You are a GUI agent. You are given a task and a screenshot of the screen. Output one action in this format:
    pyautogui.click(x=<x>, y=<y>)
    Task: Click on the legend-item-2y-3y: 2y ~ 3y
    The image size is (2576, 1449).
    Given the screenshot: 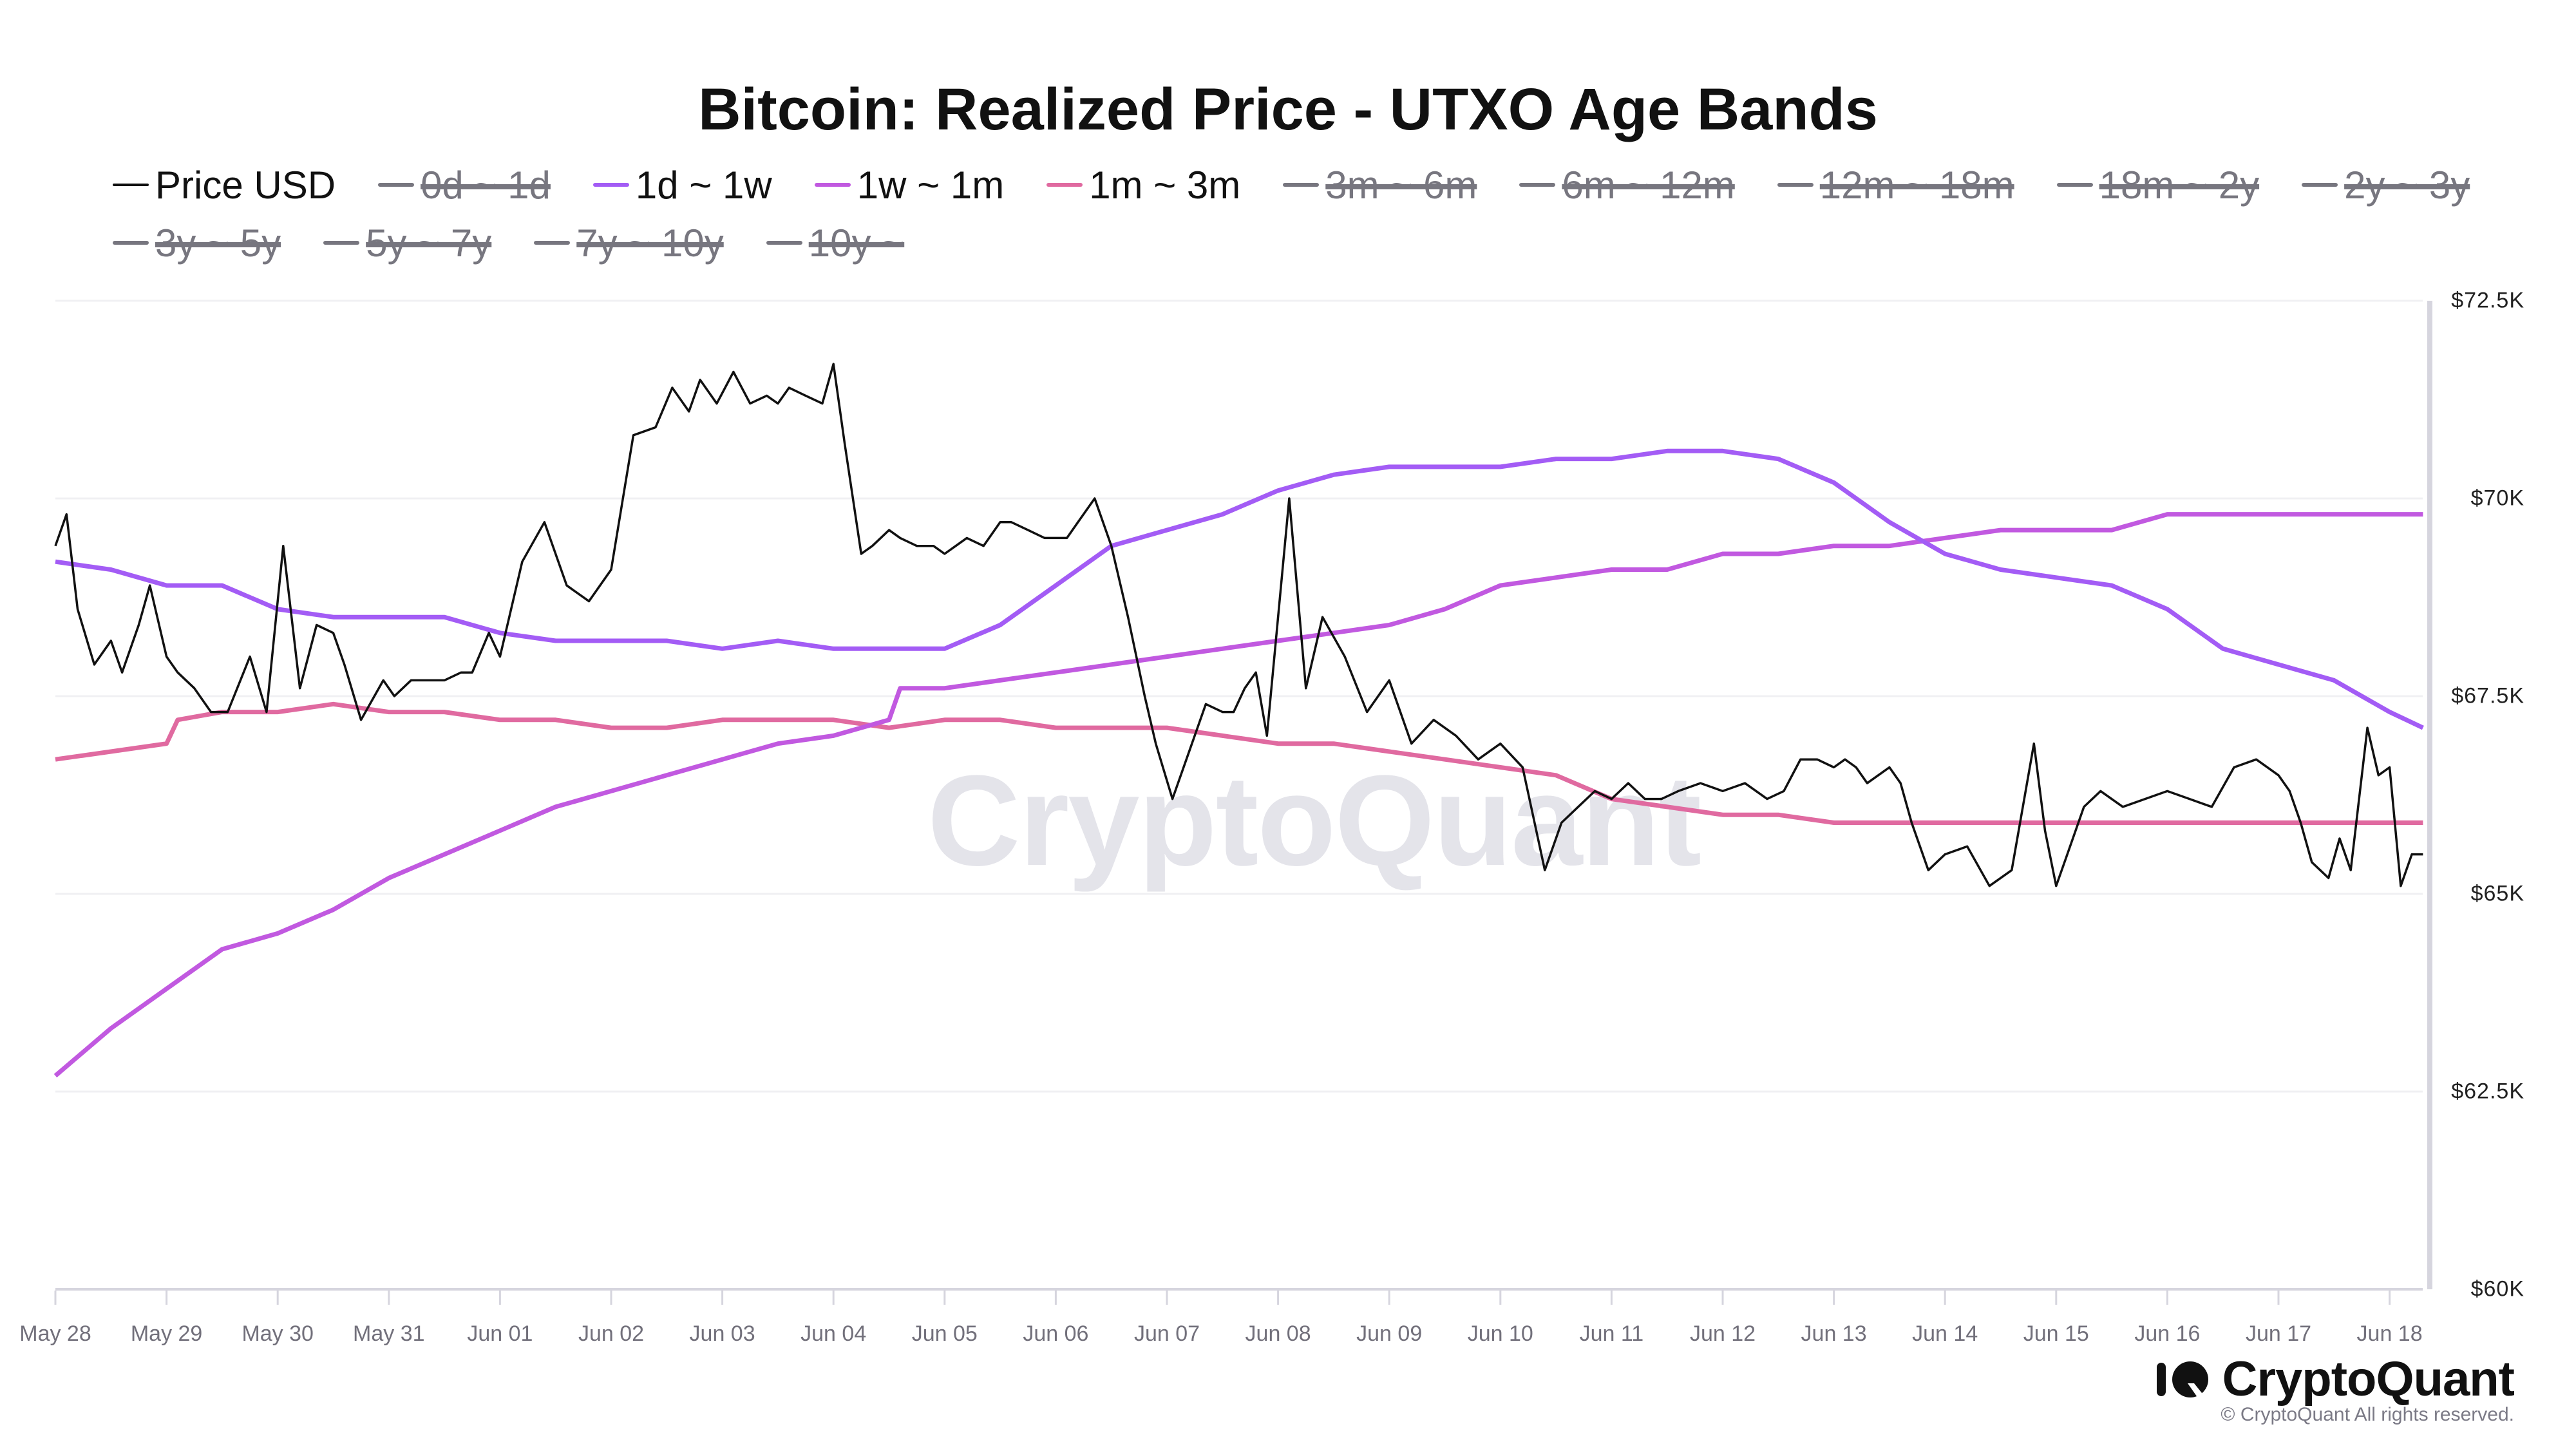 What is the action you would take?
    pyautogui.click(x=2386, y=184)
    